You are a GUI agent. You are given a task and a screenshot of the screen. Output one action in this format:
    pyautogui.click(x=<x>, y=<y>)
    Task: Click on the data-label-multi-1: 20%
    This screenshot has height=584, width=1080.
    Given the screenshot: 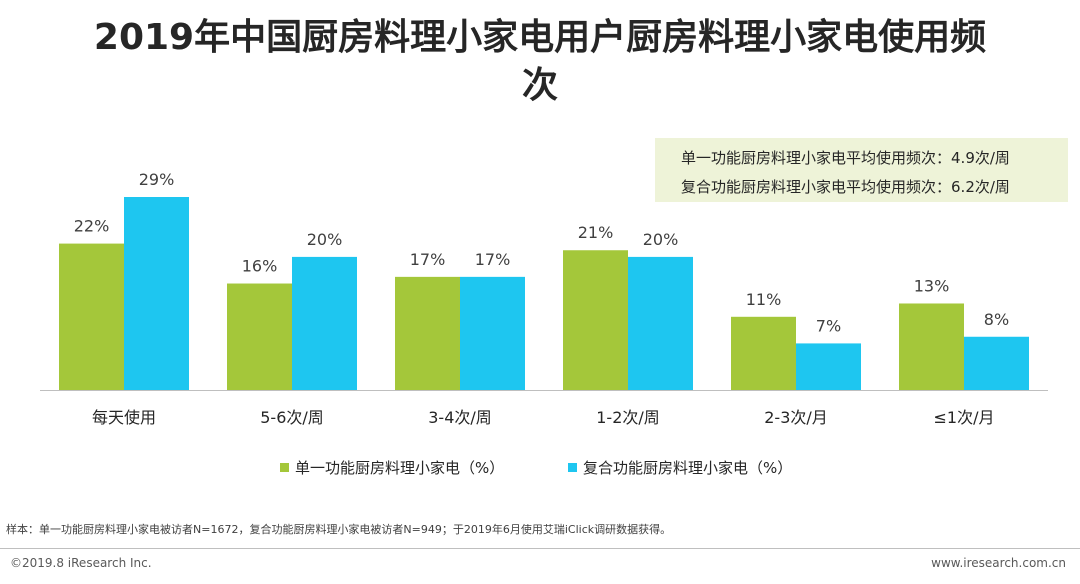 What is the action you would take?
    pyautogui.click(x=325, y=239)
    